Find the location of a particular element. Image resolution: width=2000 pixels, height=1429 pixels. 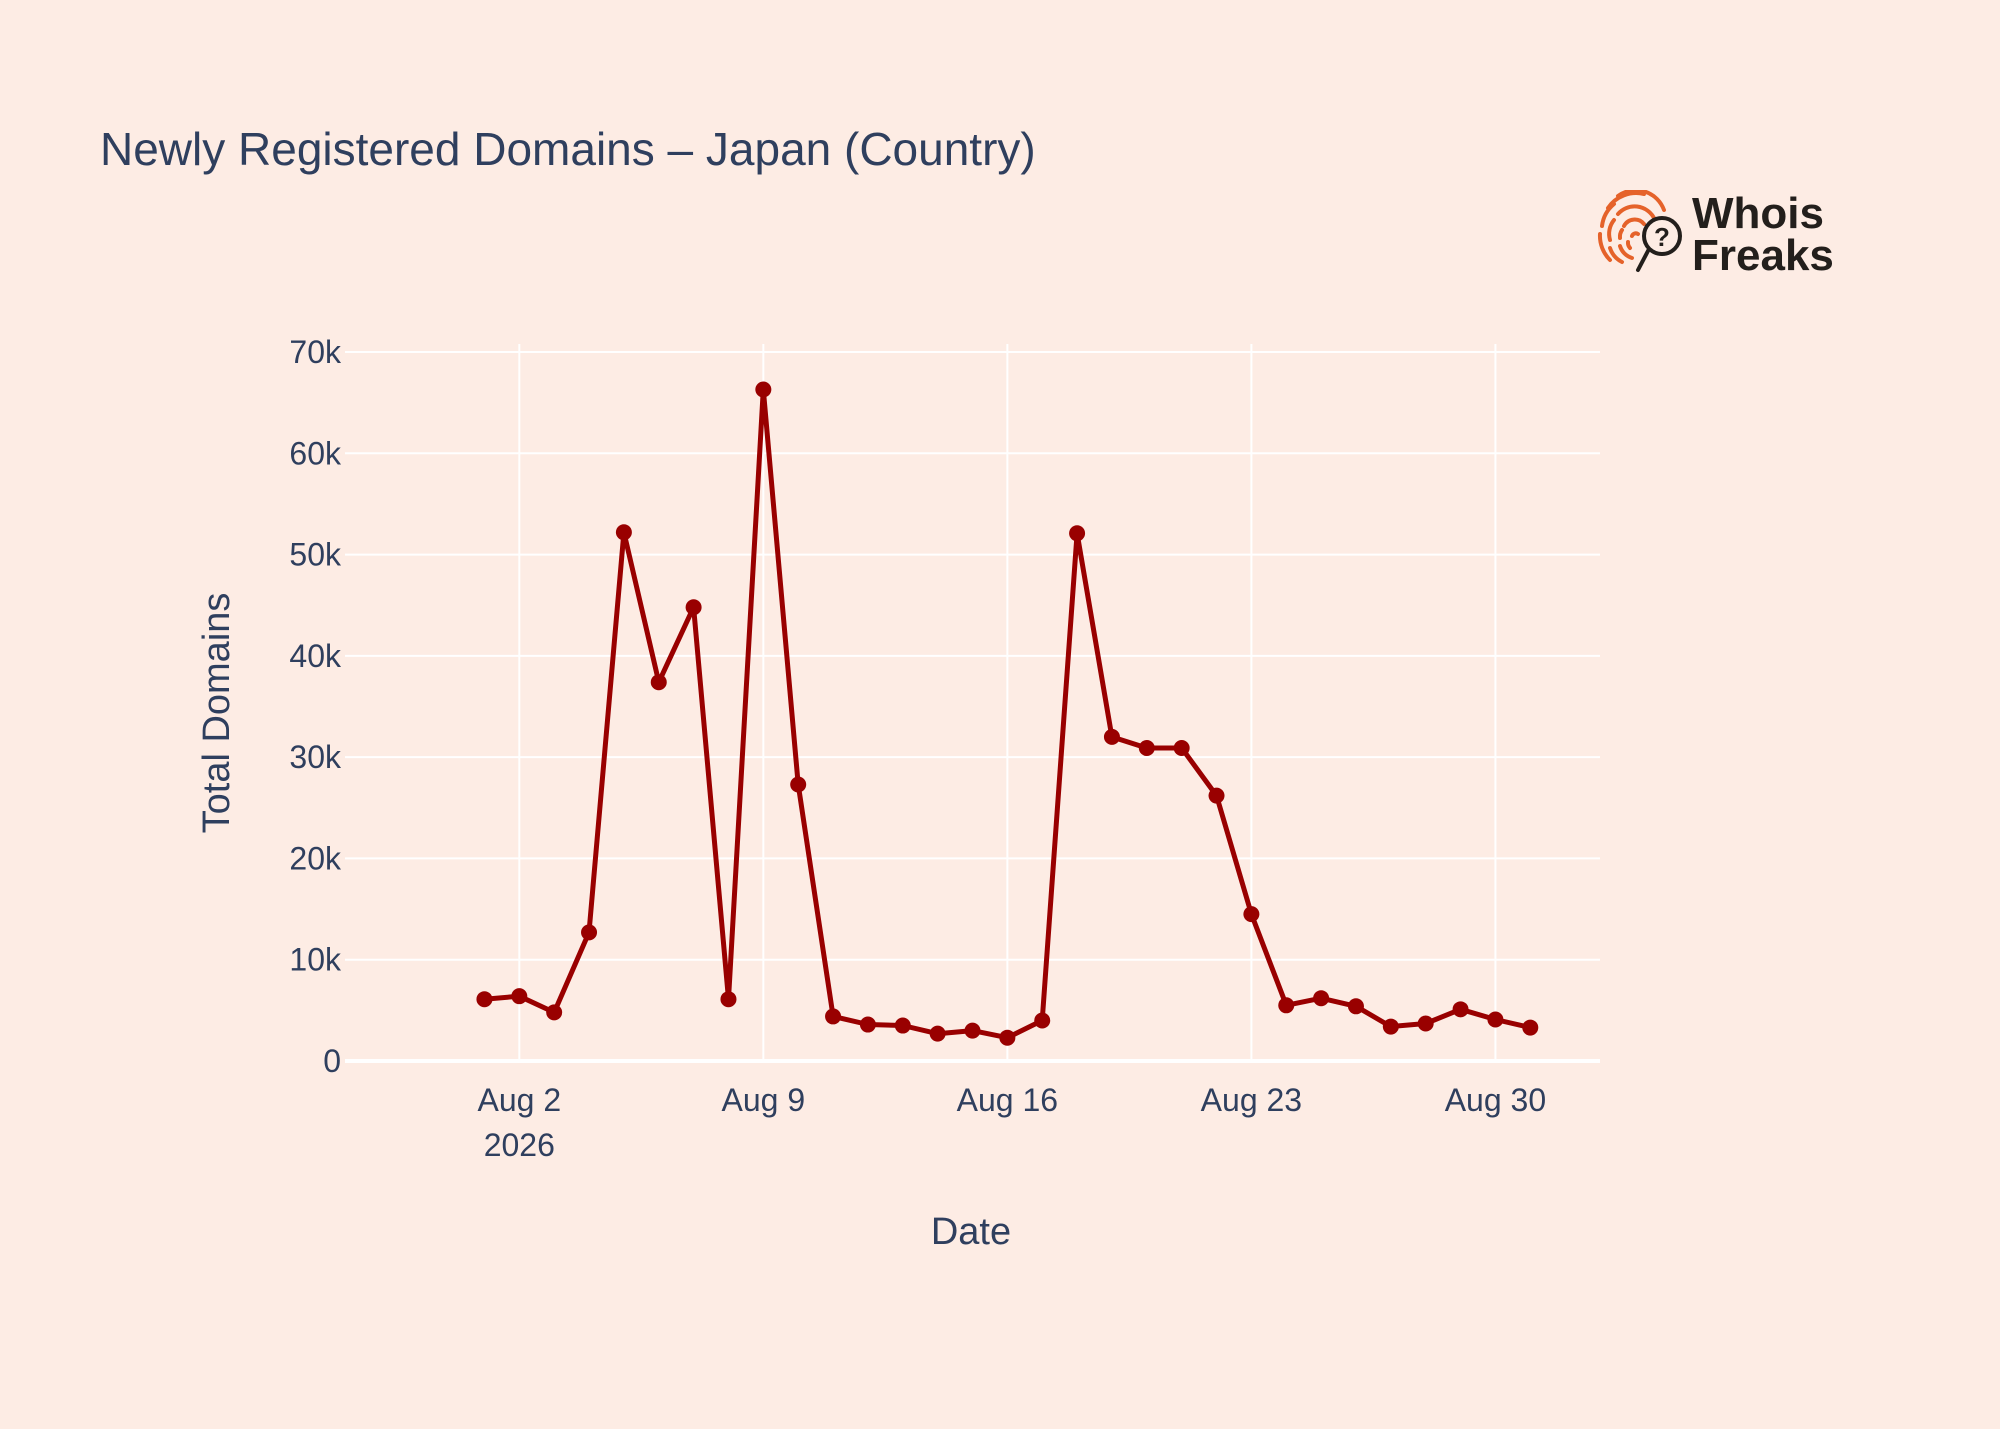

y-tick-label: 40k is located at coordinates (315, 656).